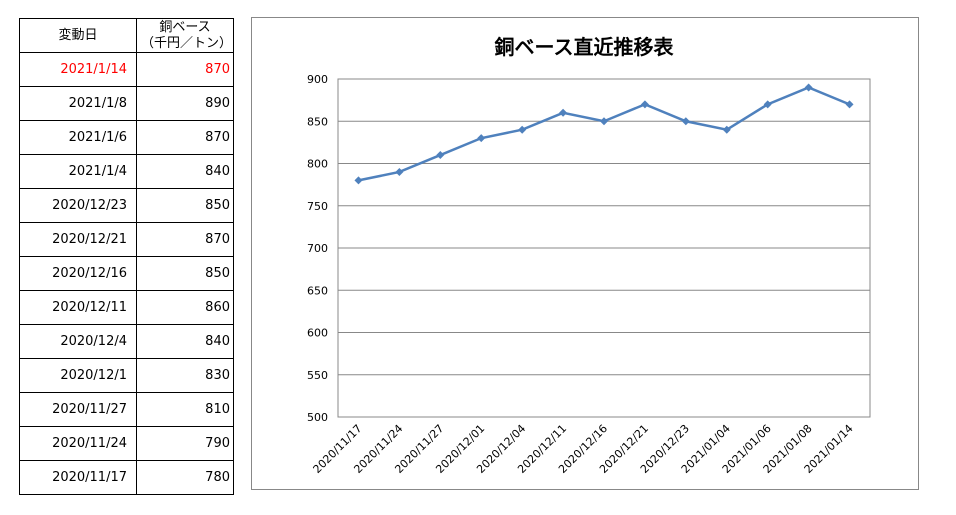  Describe the element at coordinates (317, 333) in the screenshot. I see `y-tick-label: 600` at that location.